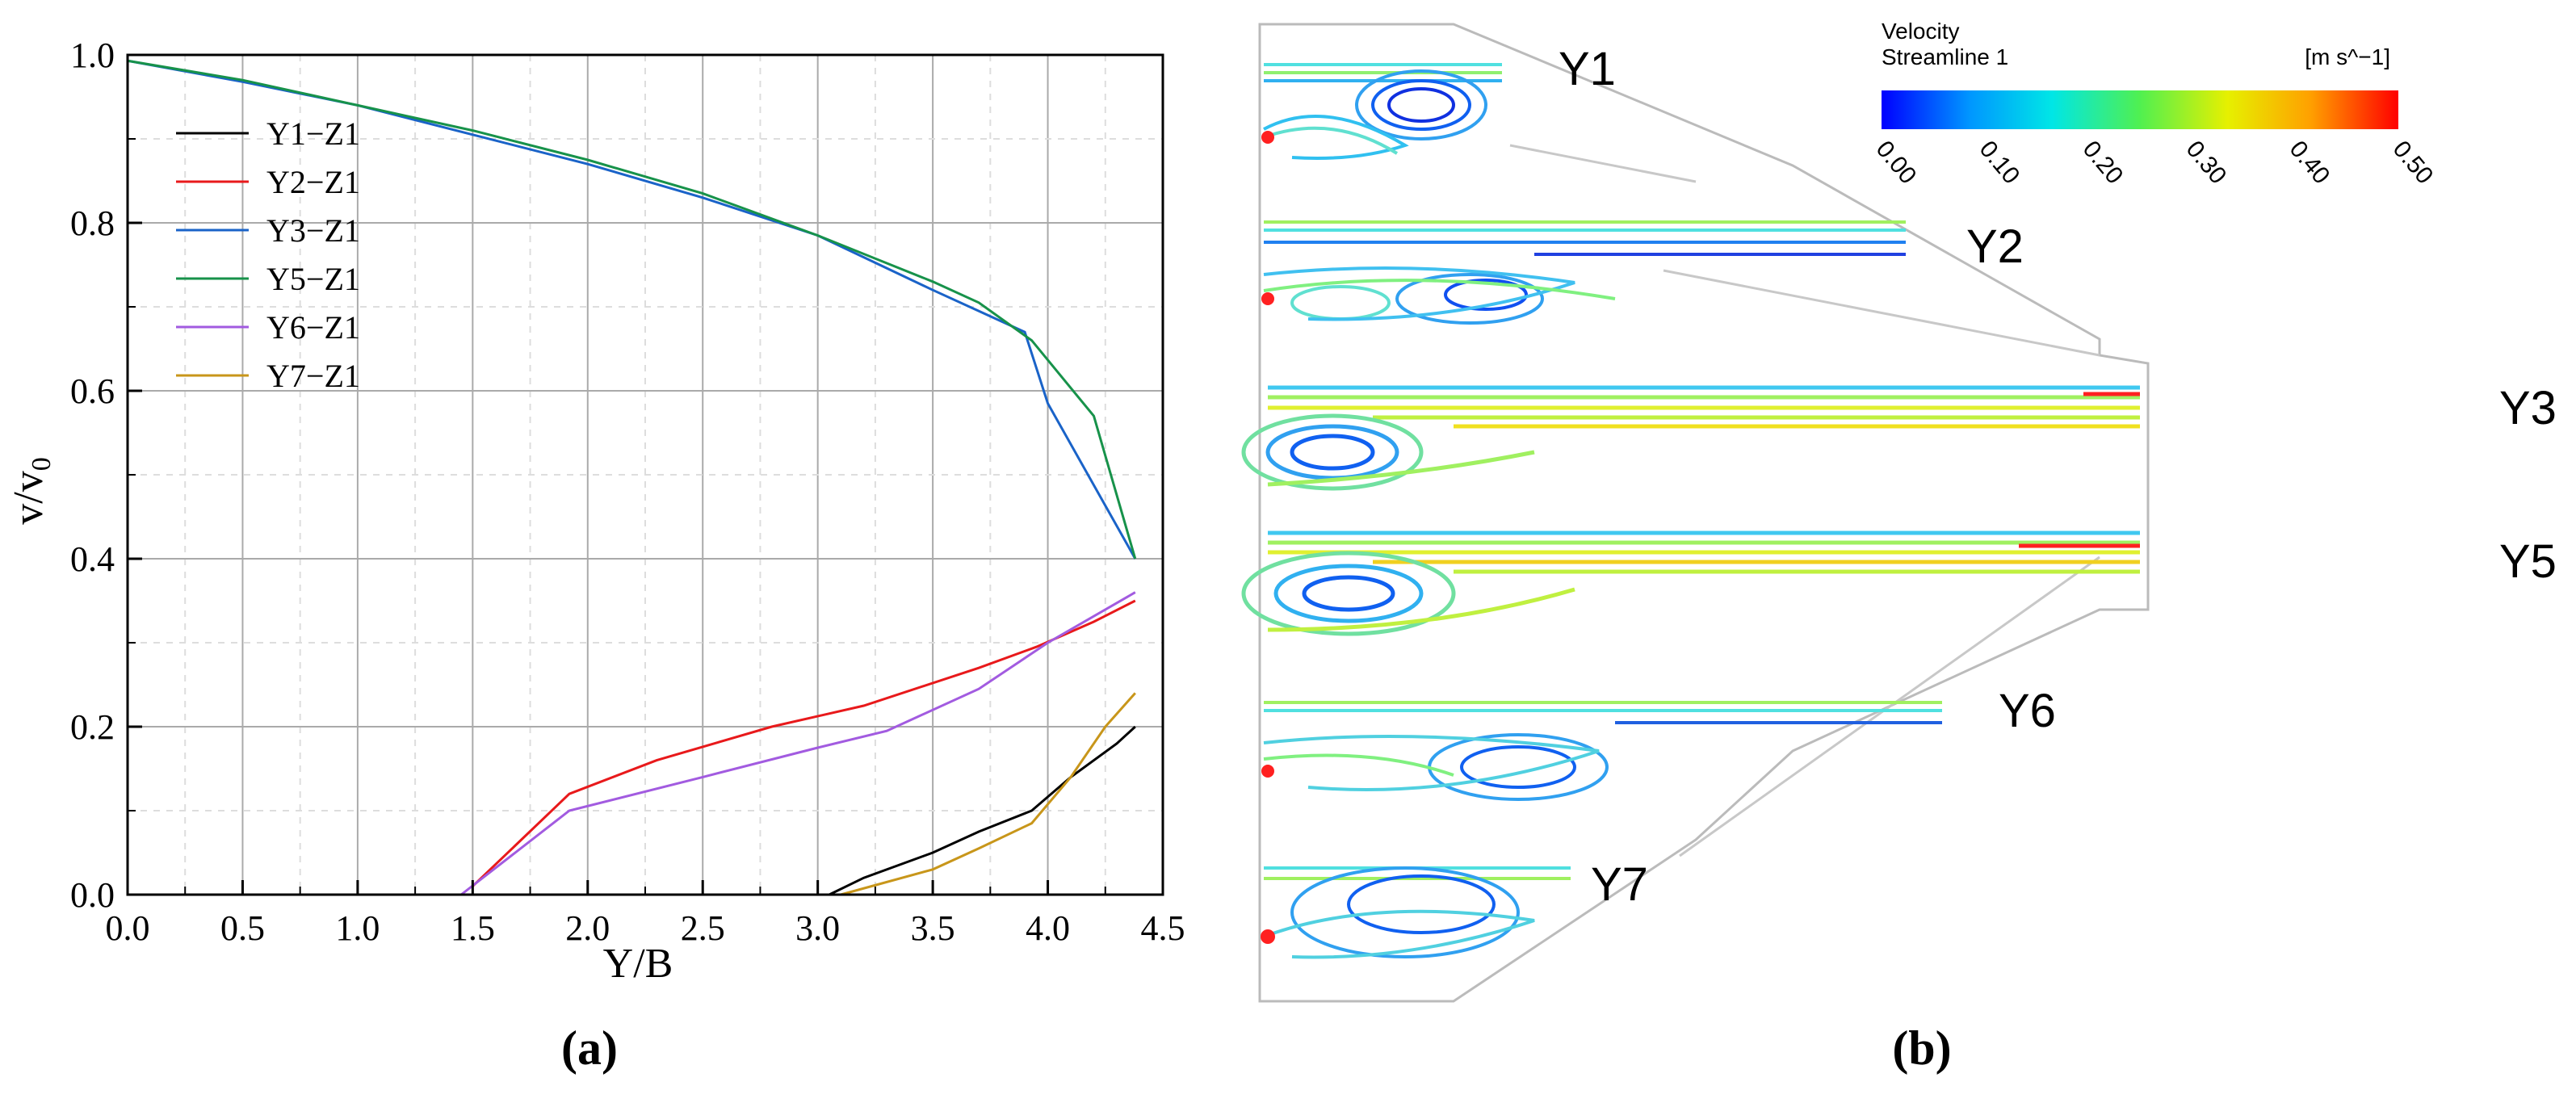 The width and height of the screenshot is (2576, 1107). I want to click on legend-entry: Y2−Z1, so click(313, 182).